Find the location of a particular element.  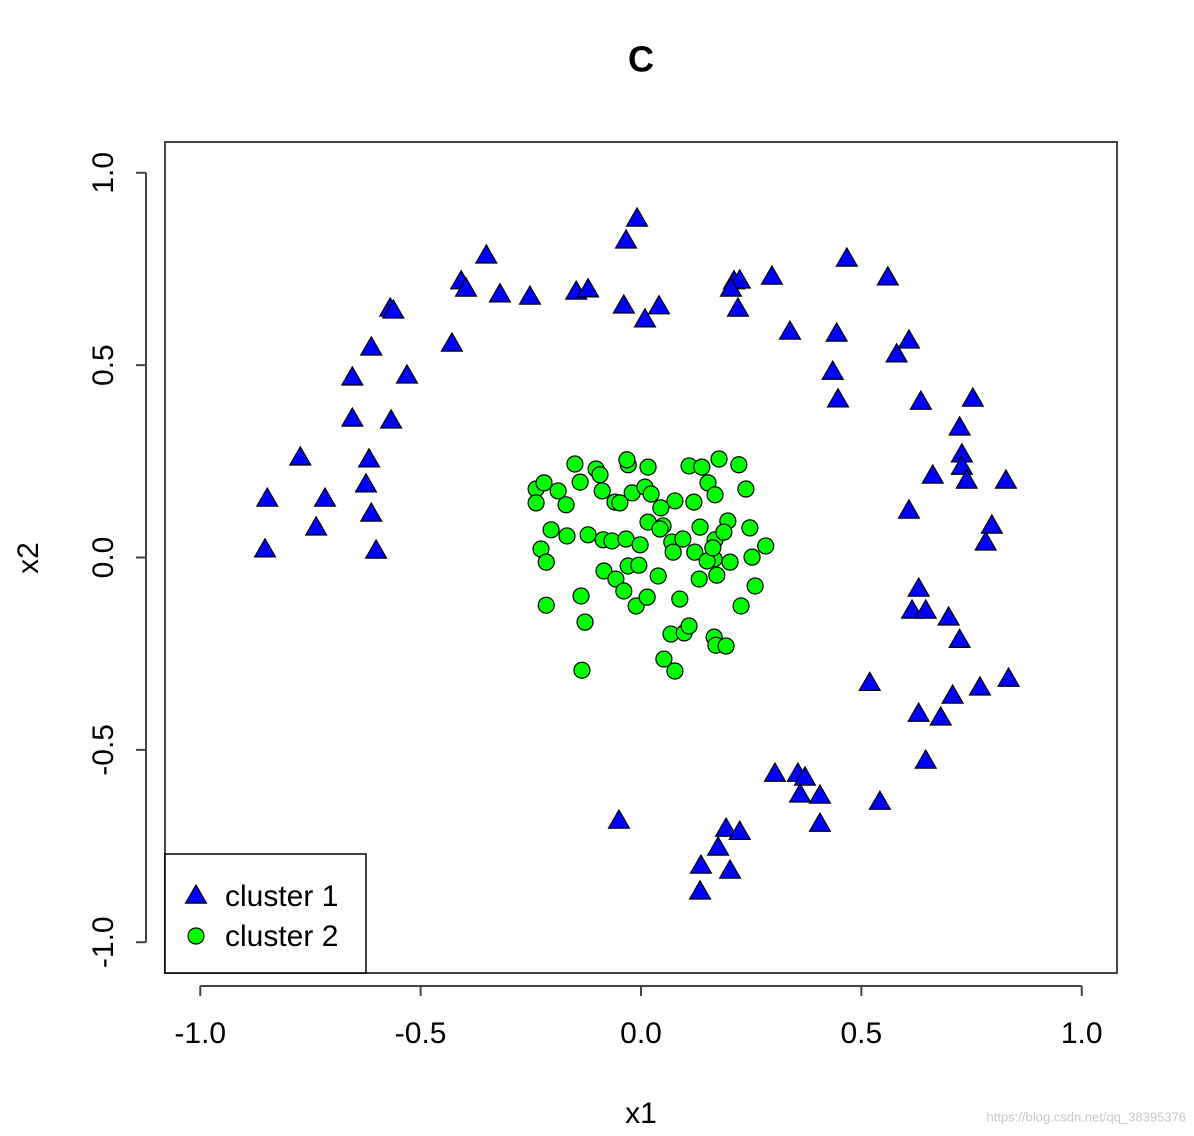

y-tick-label: 0.5 is located at coordinates (103, 365).